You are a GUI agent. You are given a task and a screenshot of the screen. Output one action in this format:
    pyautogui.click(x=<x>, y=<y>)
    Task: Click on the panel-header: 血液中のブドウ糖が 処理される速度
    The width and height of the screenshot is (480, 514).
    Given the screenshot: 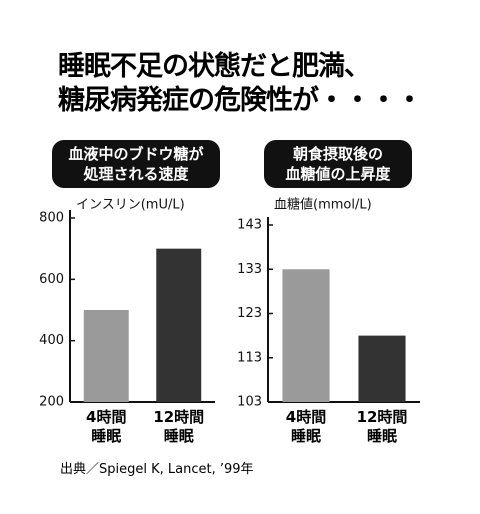 What is the action you would take?
    pyautogui.click(x=136, y=164)
    